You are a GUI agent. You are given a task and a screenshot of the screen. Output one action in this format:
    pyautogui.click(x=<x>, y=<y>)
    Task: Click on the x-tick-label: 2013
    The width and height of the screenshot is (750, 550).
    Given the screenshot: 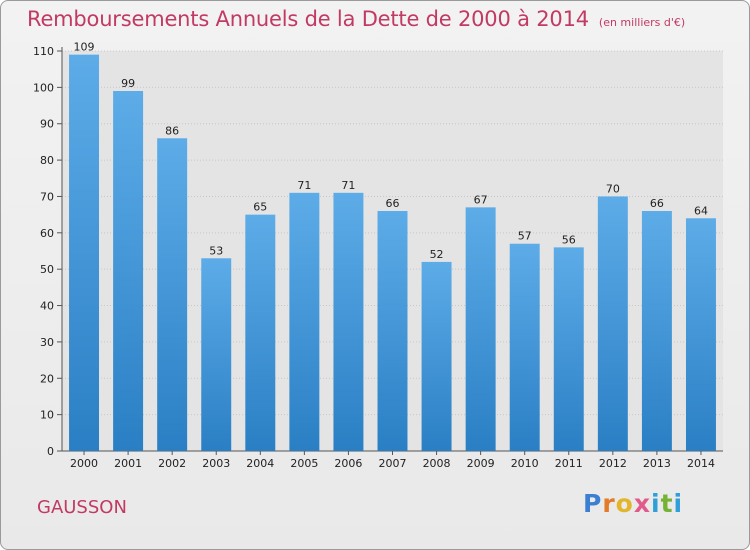 What is the action you would take?
    pyautogui.click(x=657, y=463)
    